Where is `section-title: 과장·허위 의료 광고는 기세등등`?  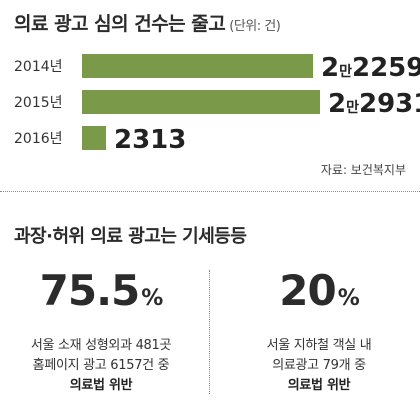
section-title: 과장·허위 의료 광고는 기세등등 is located at coordinates (130, 236).